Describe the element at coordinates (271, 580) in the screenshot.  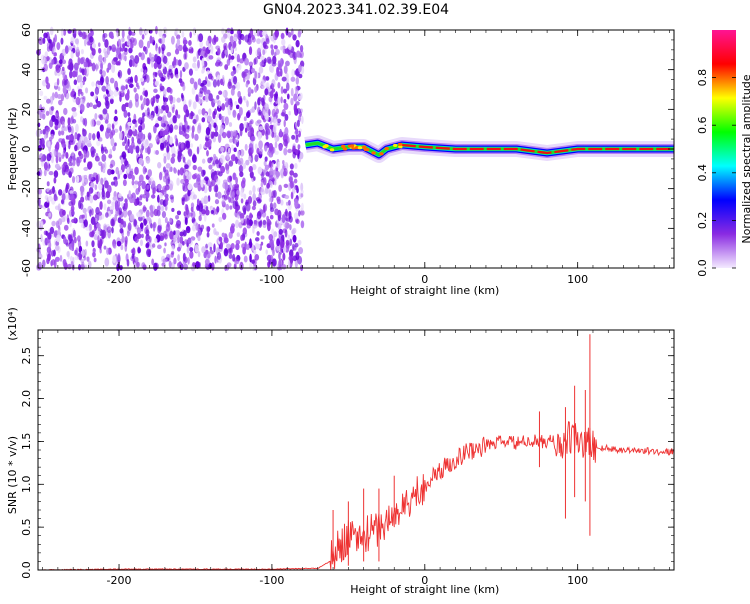
I see `snr-x-tick-label: -100` at that location.